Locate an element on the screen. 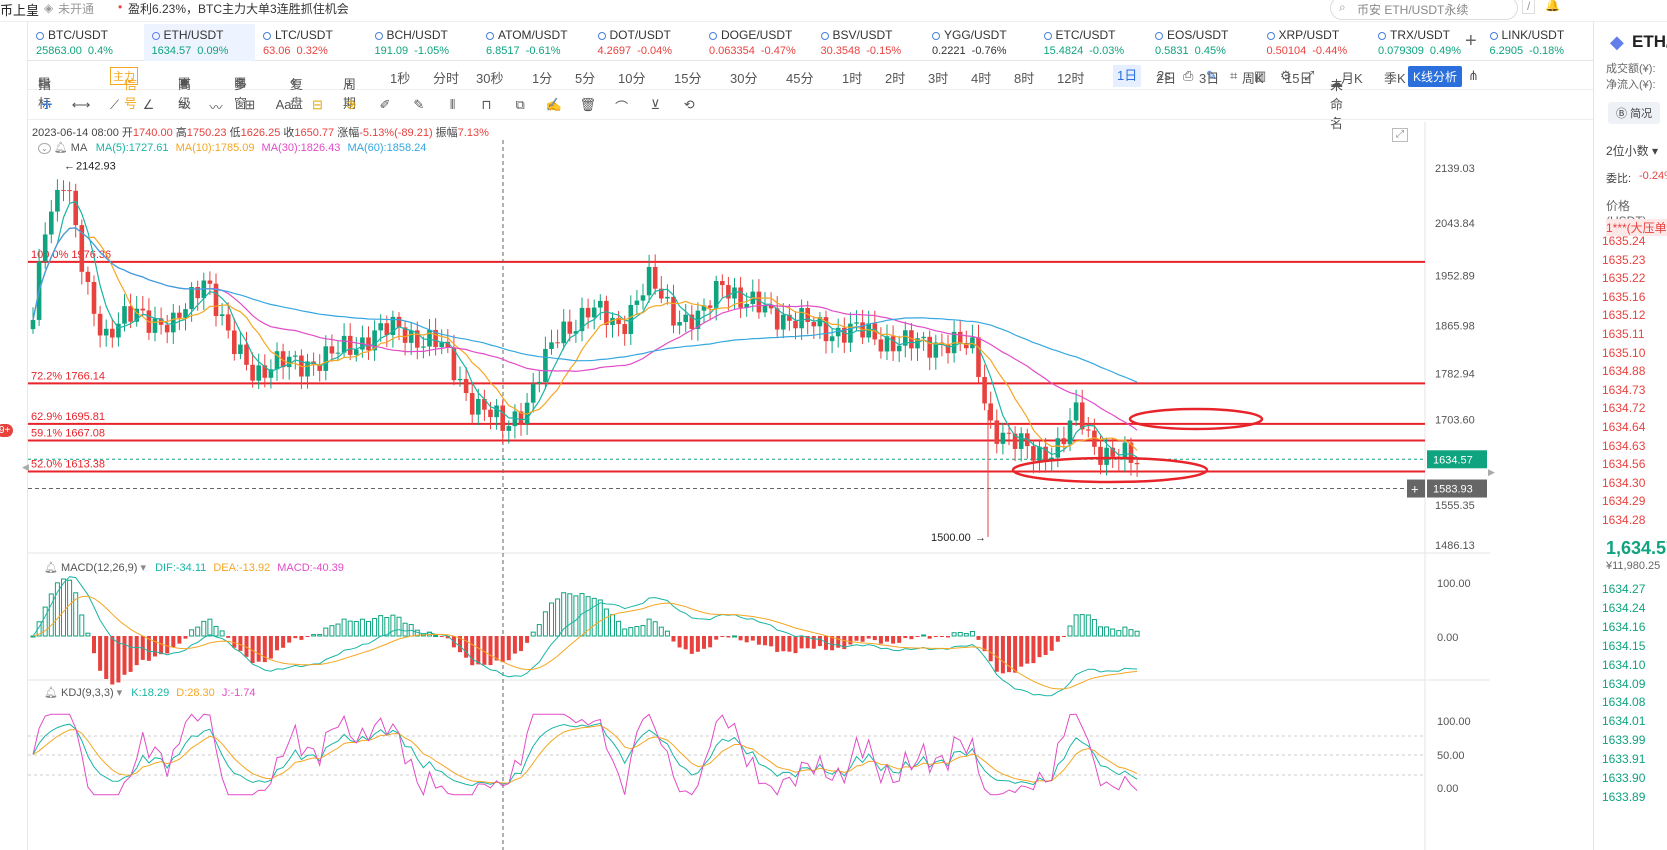 The height and width of the screenshot is (850, 1667). symbol-tab-xrp: XRP/USDT 0.50104 -0.44% is located at coordinates (1315, 42).